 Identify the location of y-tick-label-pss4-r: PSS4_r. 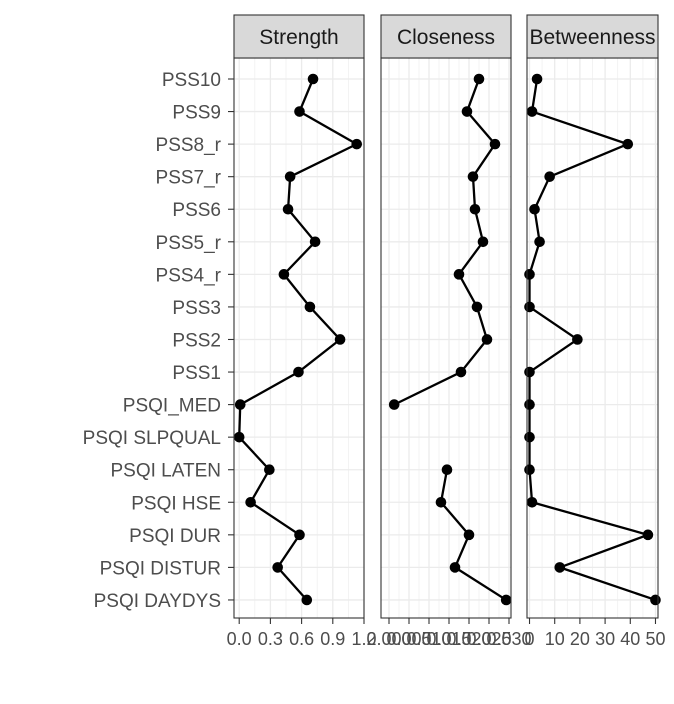
(189, 275).